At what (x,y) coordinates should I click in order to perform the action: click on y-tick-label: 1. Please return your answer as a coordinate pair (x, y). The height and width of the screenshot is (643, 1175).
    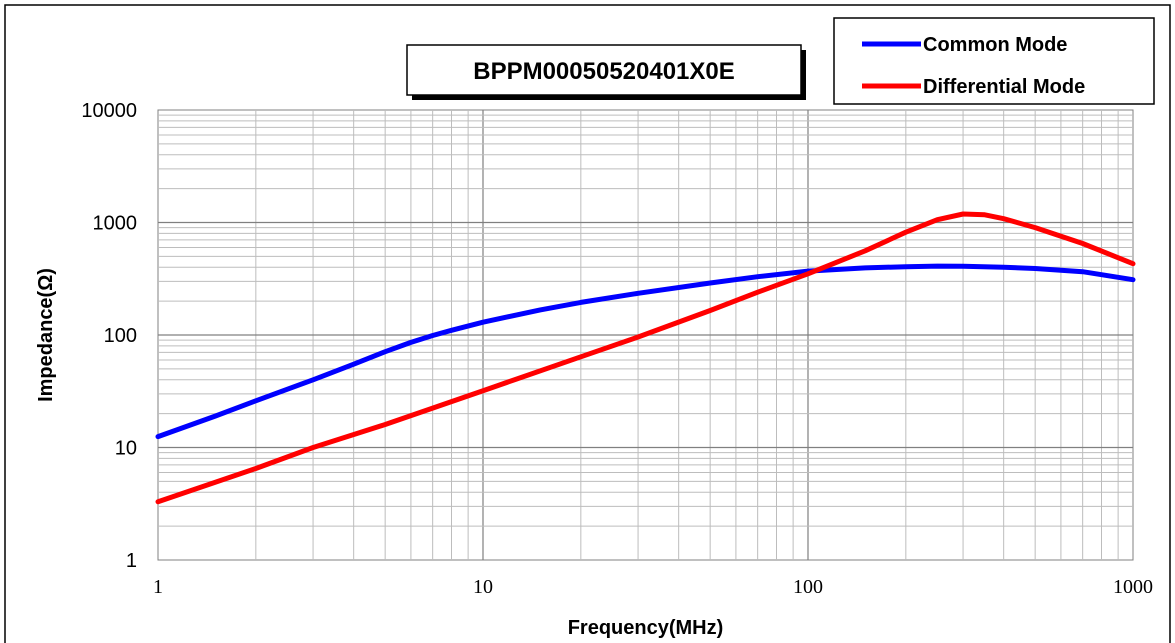
    Looking at the image, I should click on (131, 561).